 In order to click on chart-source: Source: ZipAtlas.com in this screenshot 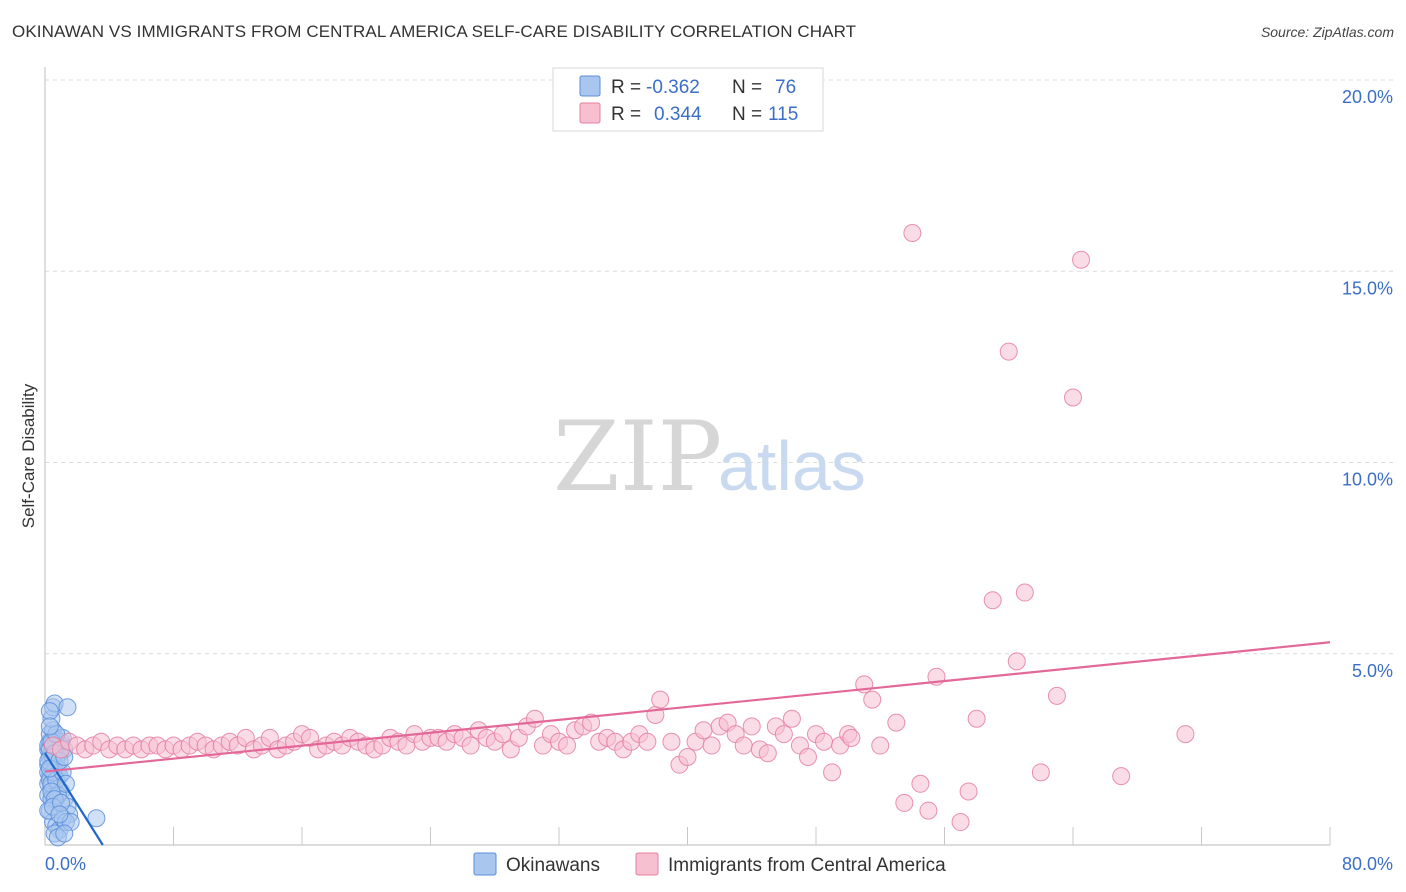, I will do `click(1327, 32)`.